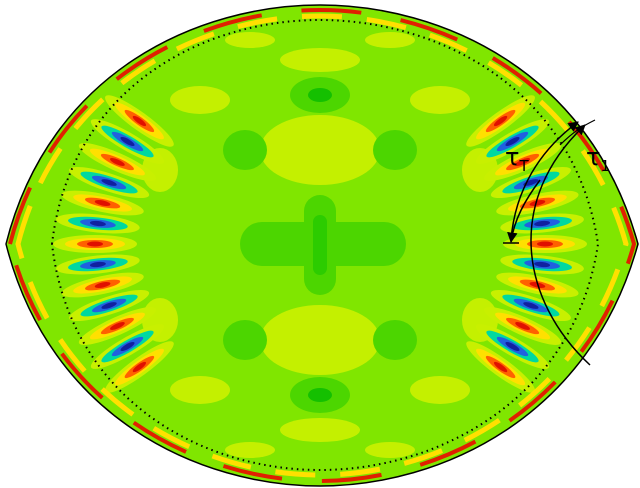 This screenshot has width=640, height=488. I want to click on subscript: 1, so click(605, 166).